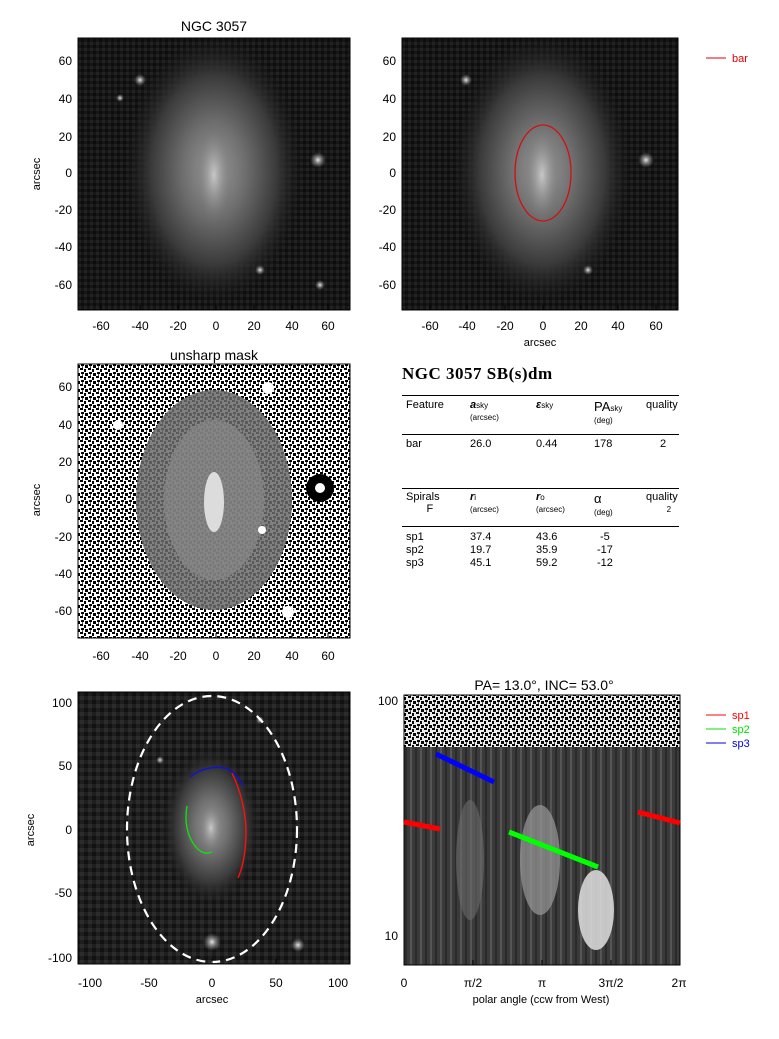 This screenshot has height=1039, width=779. I want to click on x-tick: π/2, so click(473, 983).